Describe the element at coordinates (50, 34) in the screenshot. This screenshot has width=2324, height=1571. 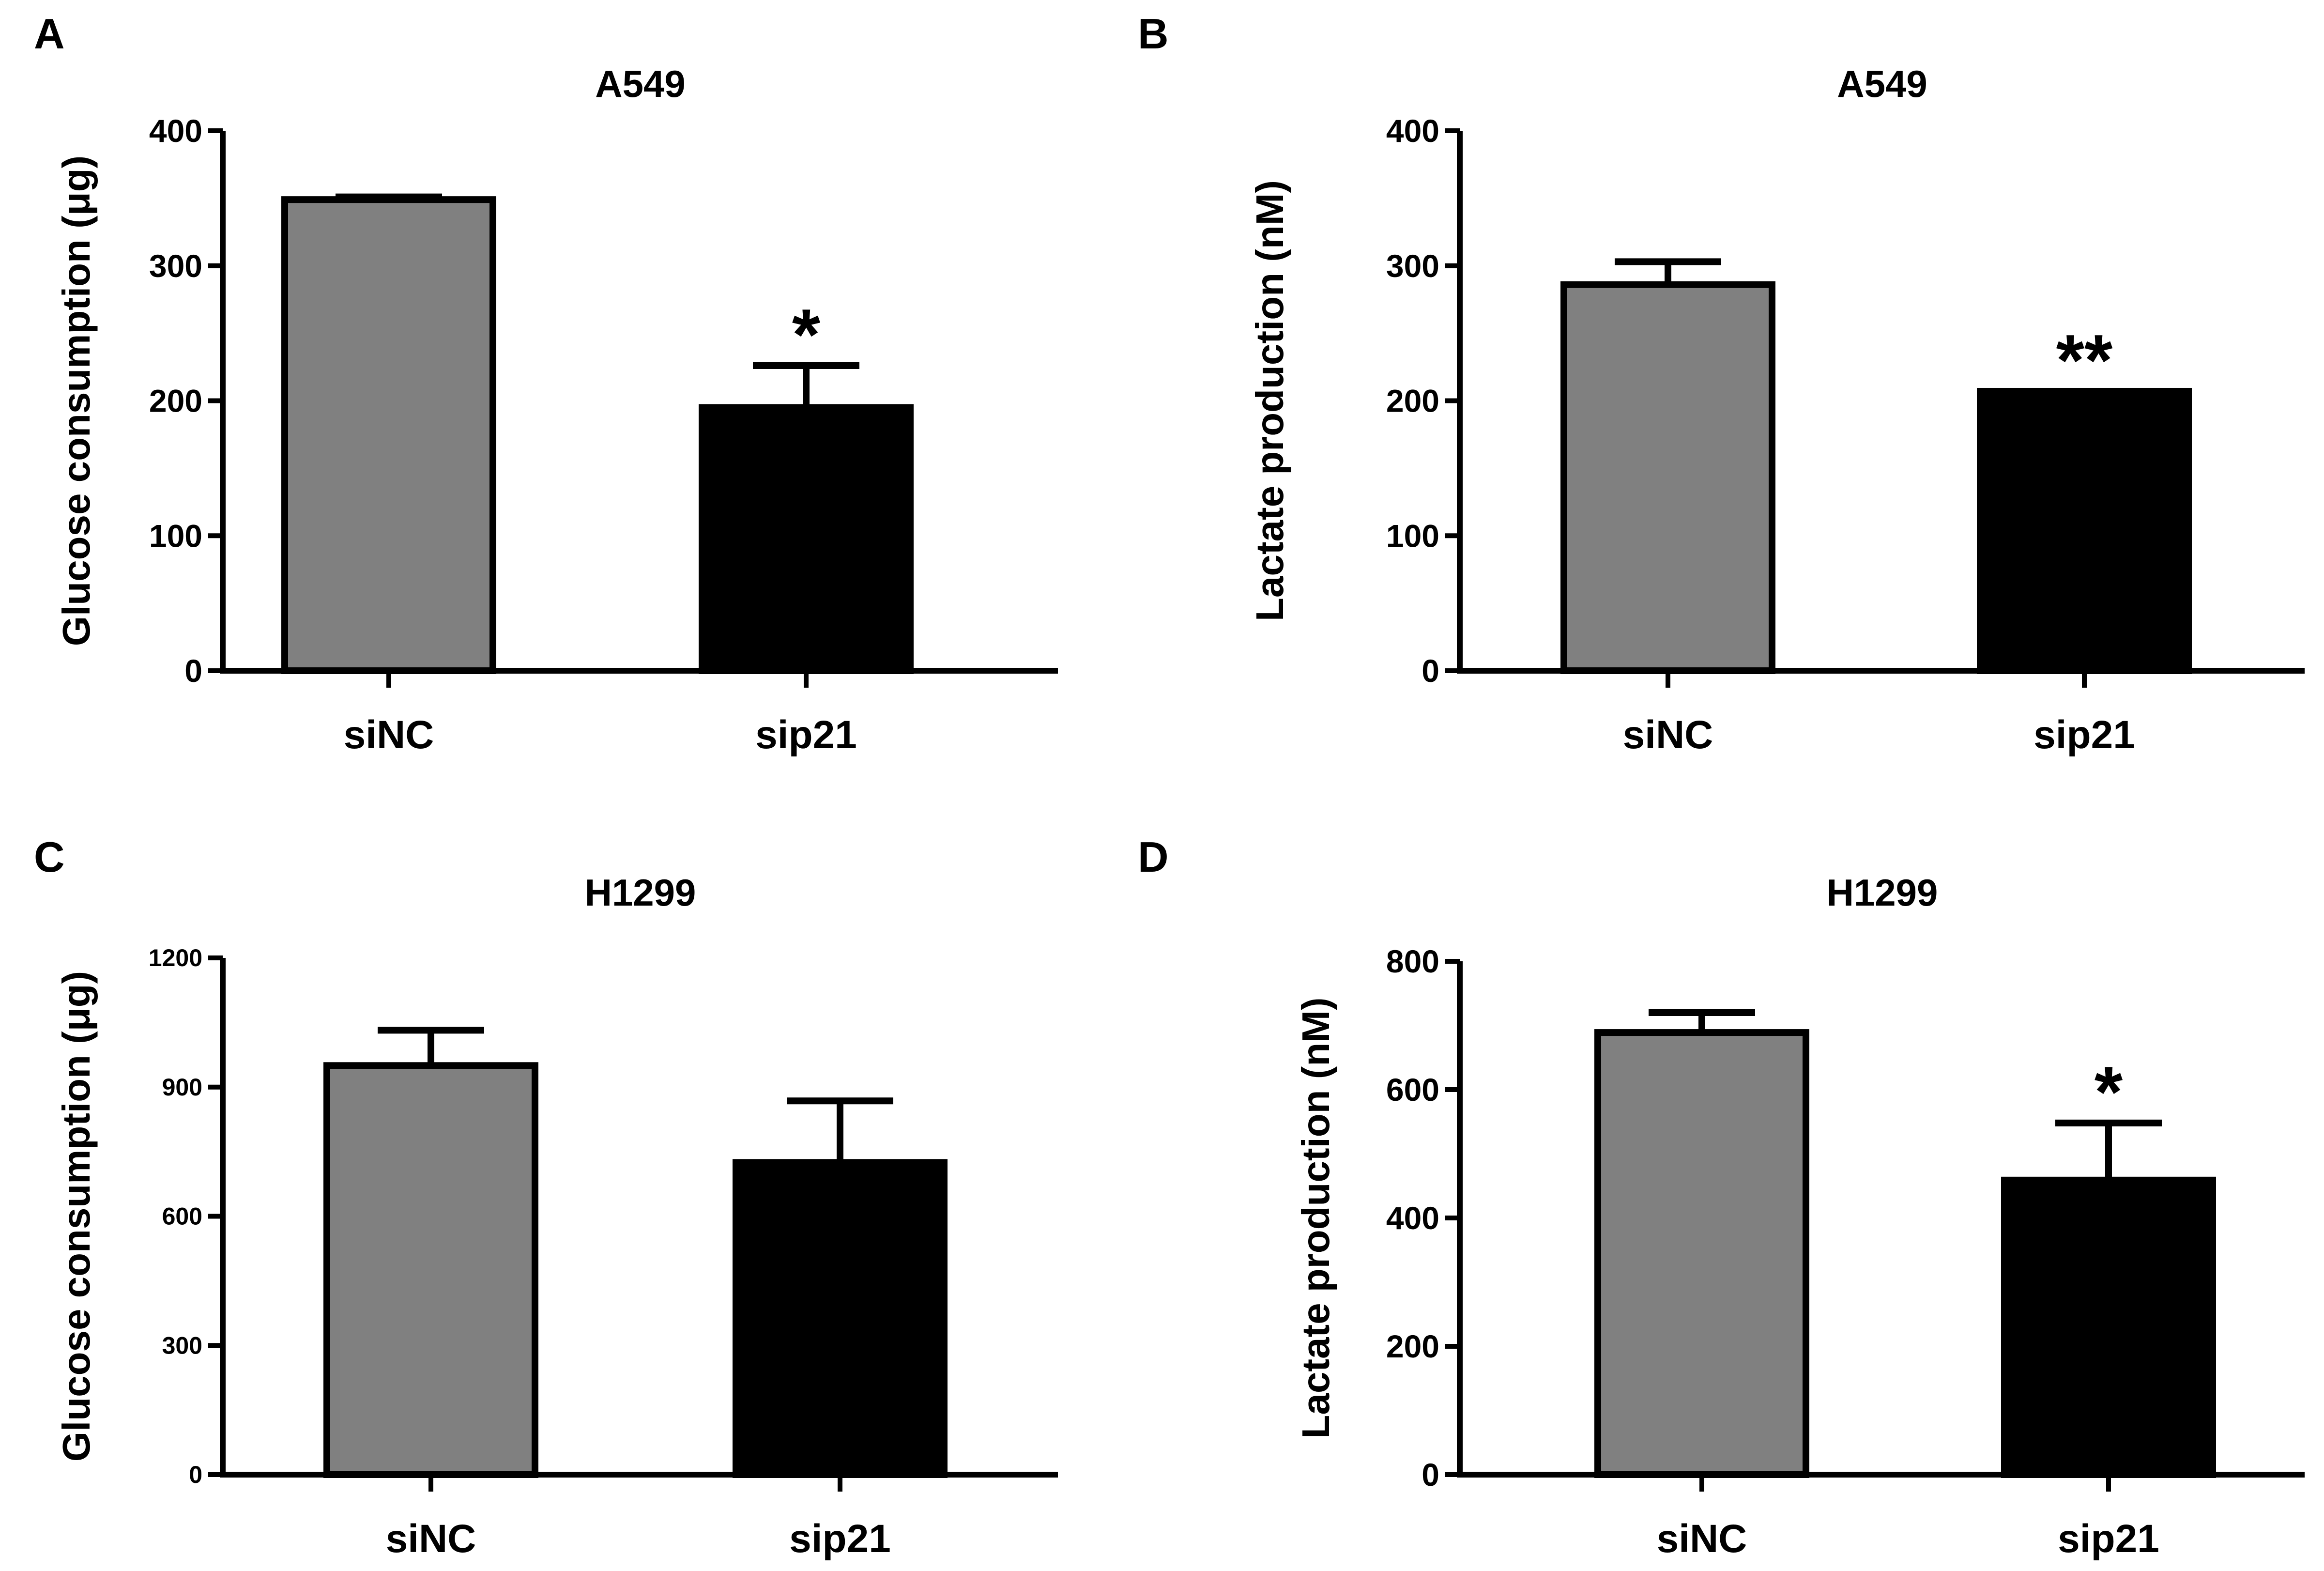
I see `panel-letter: A` at that location.